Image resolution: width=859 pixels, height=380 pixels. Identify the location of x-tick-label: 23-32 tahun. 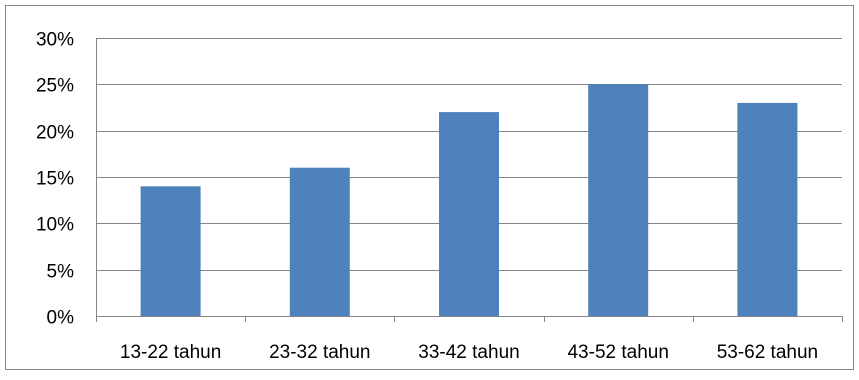
(319, 352).